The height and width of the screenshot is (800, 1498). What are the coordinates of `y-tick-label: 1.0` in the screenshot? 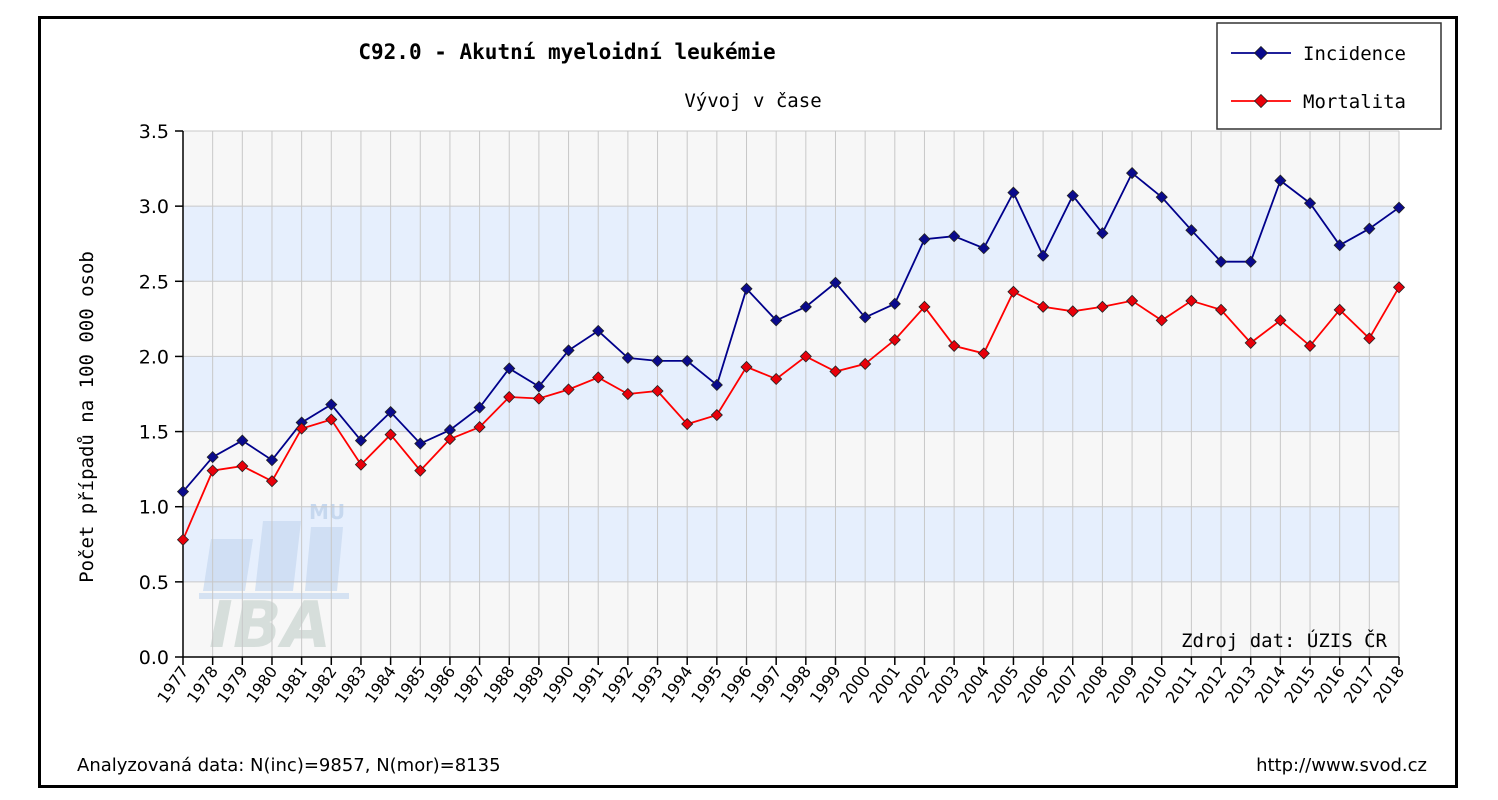 It's located at (154, 508).